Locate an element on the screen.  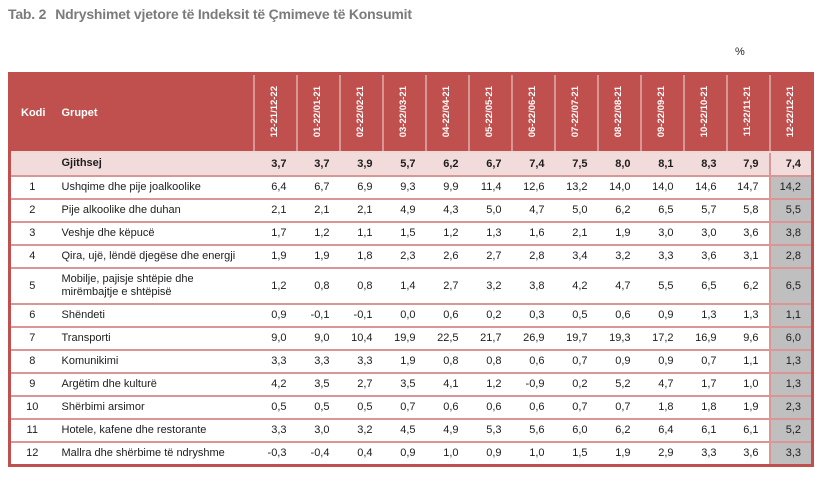
row-value-cell: 2,1 is located at coordinates (576, 233).